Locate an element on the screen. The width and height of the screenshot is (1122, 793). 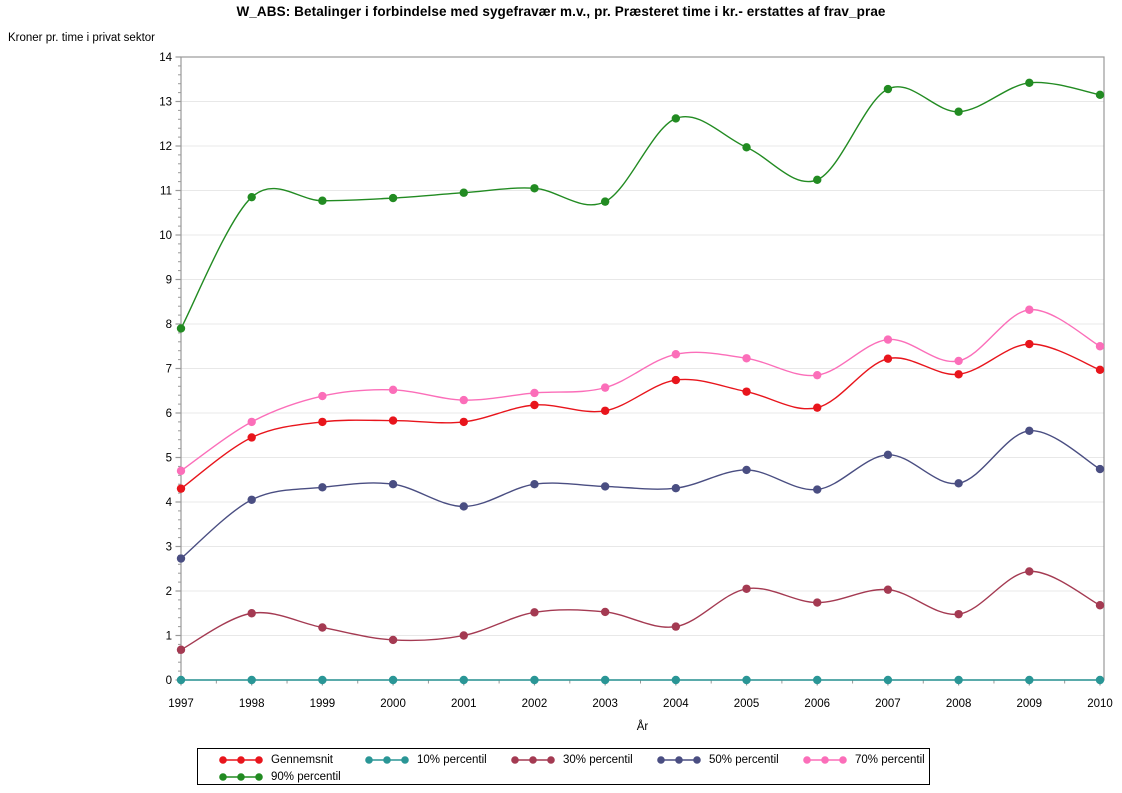
legend-label: Gennemsnit is located at coordinates (302, 759).